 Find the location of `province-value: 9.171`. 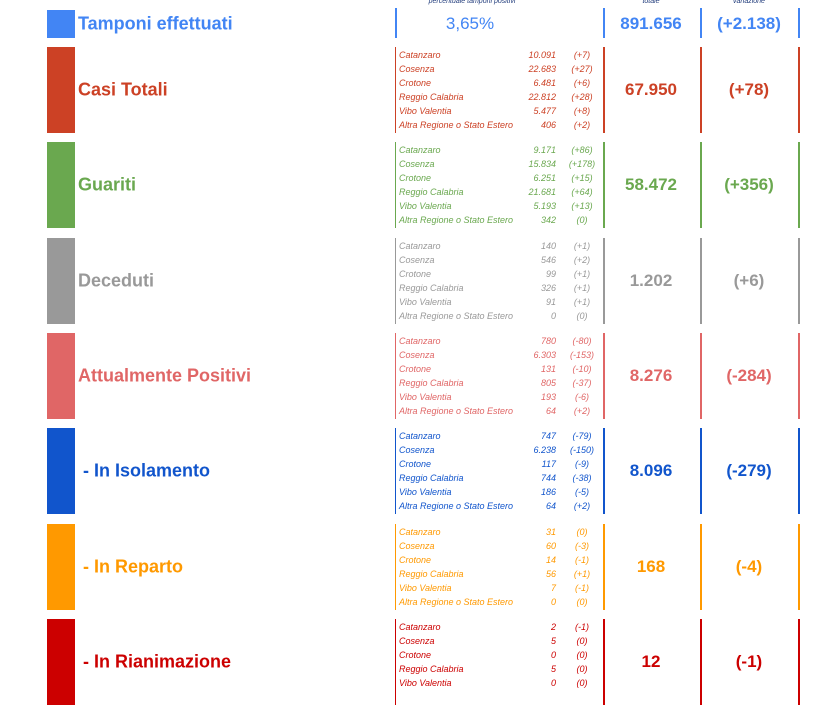

province-value: 9.171 is located at coordinates (544, 150).